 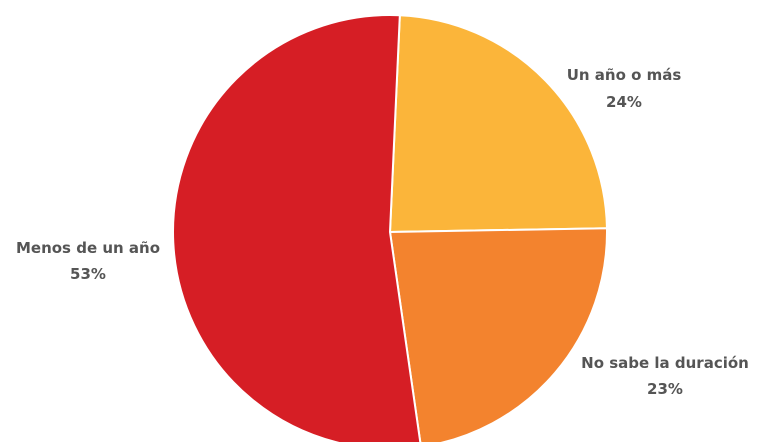 I want to click on slice-label-un-ano-o-mas: Un año o más, so click(x=624, y=75).